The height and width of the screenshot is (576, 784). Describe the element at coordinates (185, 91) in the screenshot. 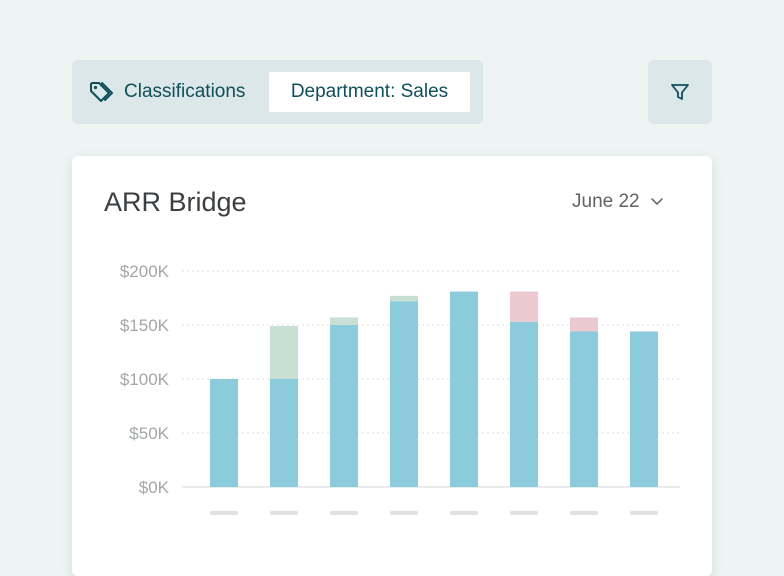

I see `classifications-label: Classifications` at that location.